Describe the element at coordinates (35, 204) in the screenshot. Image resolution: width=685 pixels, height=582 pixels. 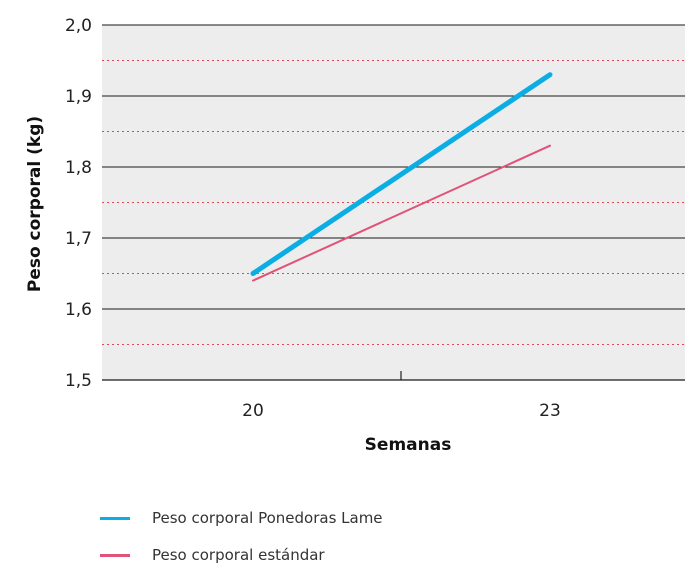
I see `y-axis-title: Peso corporal (kg)` at that location.